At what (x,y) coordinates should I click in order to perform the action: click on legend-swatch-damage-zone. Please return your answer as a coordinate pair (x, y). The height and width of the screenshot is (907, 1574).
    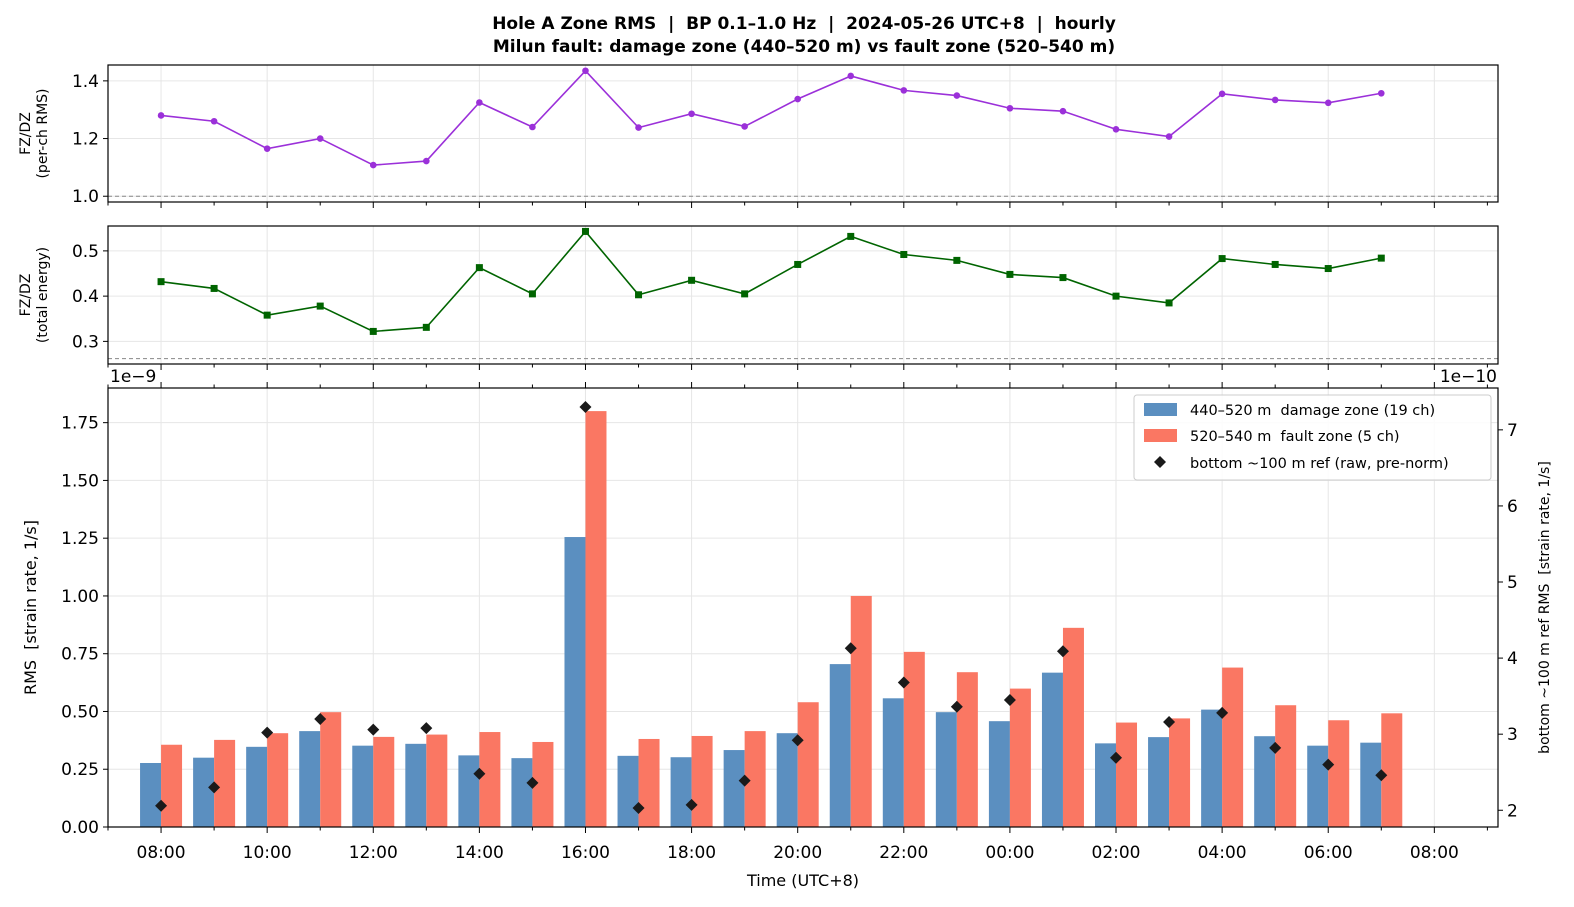
    Looking at the image, I should click on (1160, 409).